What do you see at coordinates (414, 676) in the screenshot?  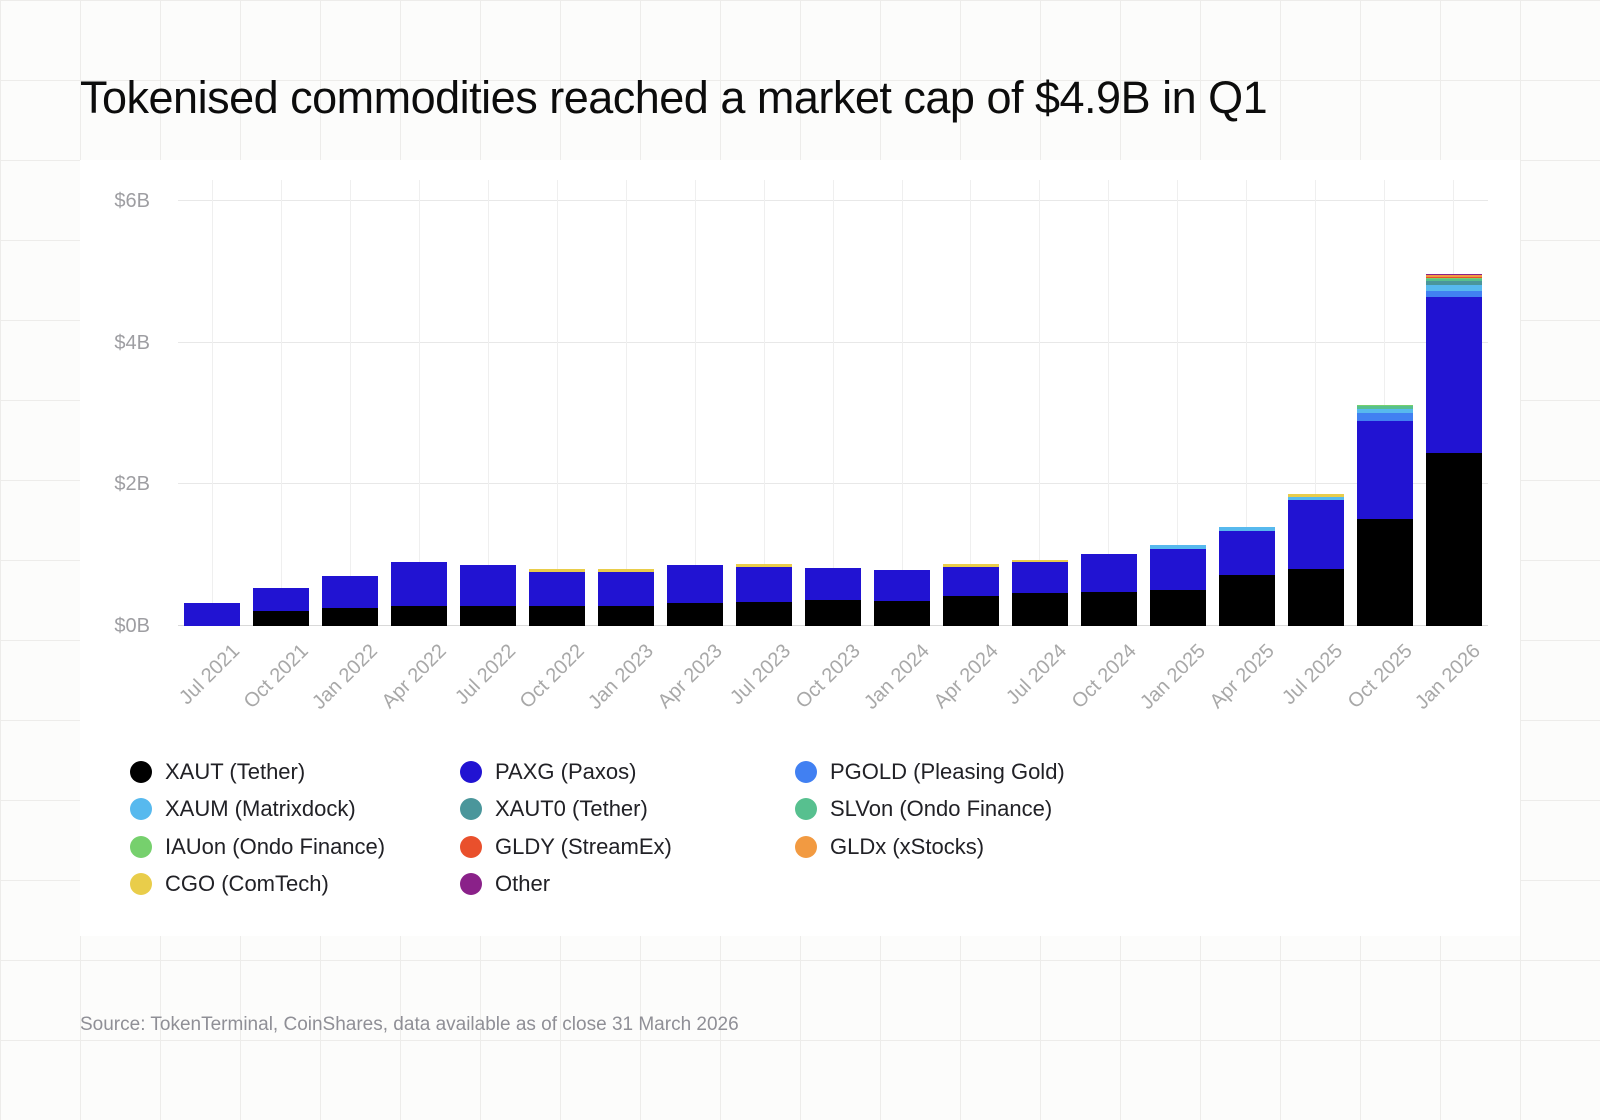 I see `x-tick-label: Apr 2022` at bounding box center [414, 676].